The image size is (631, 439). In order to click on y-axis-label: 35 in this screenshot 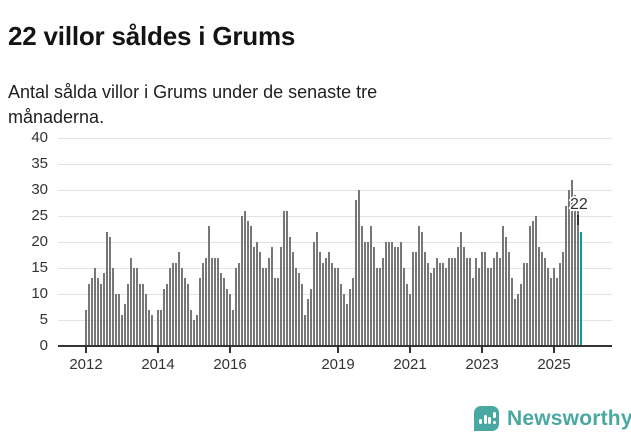, I will do `click(39, 163)`.